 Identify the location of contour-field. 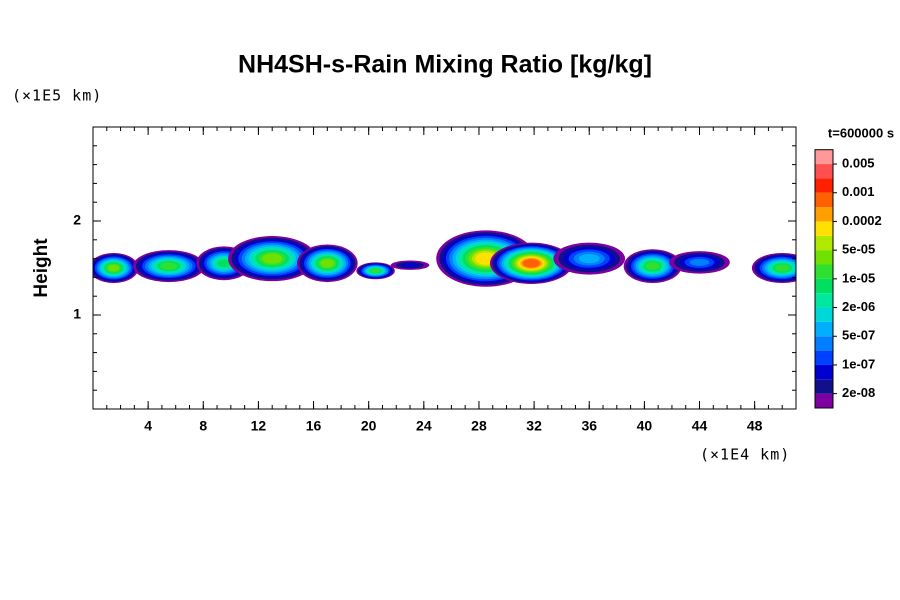
(444, 258).